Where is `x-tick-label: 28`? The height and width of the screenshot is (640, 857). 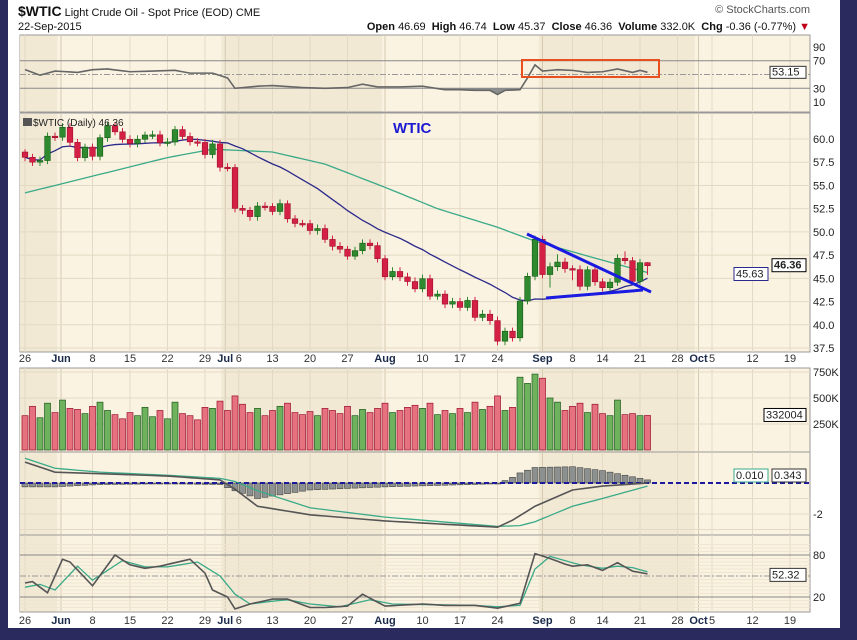 x-tick-label: 28 is located at coordinates (677, 359).